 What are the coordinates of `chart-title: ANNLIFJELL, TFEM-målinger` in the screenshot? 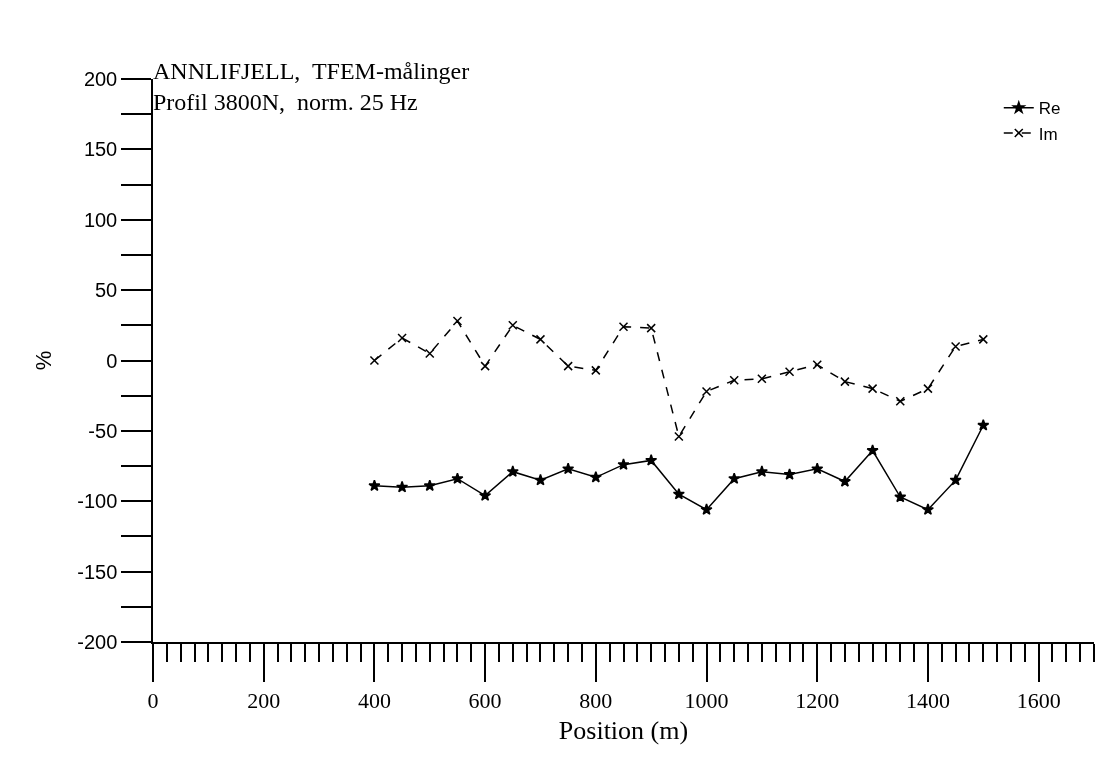 It's located at (311, 71).